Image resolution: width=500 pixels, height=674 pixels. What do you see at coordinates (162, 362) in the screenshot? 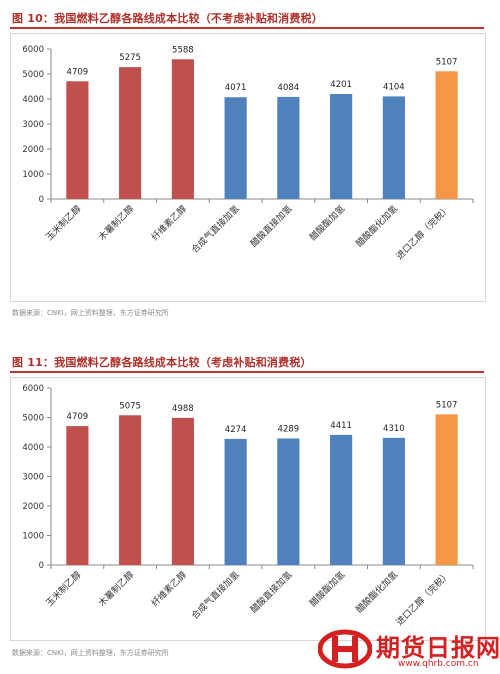
I see `figure-11-title: 图 11：我国燃料乙醇各路线成本比较（考虑补贴和消费税）` at bounding box center [162, 362].